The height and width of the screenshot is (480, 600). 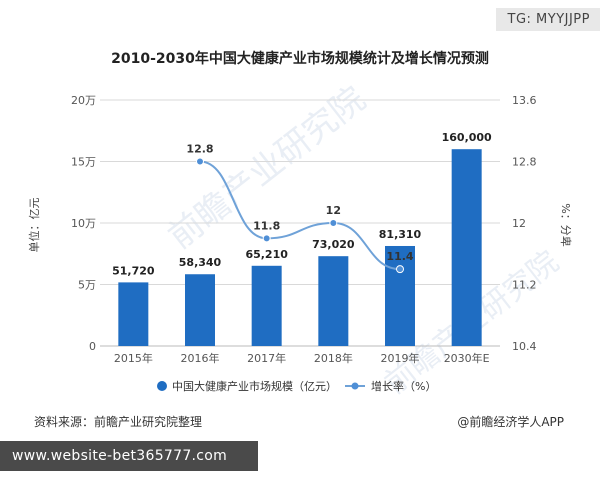 I want to click on growth-rate-label: 11.8, so click(x=266, y=225).